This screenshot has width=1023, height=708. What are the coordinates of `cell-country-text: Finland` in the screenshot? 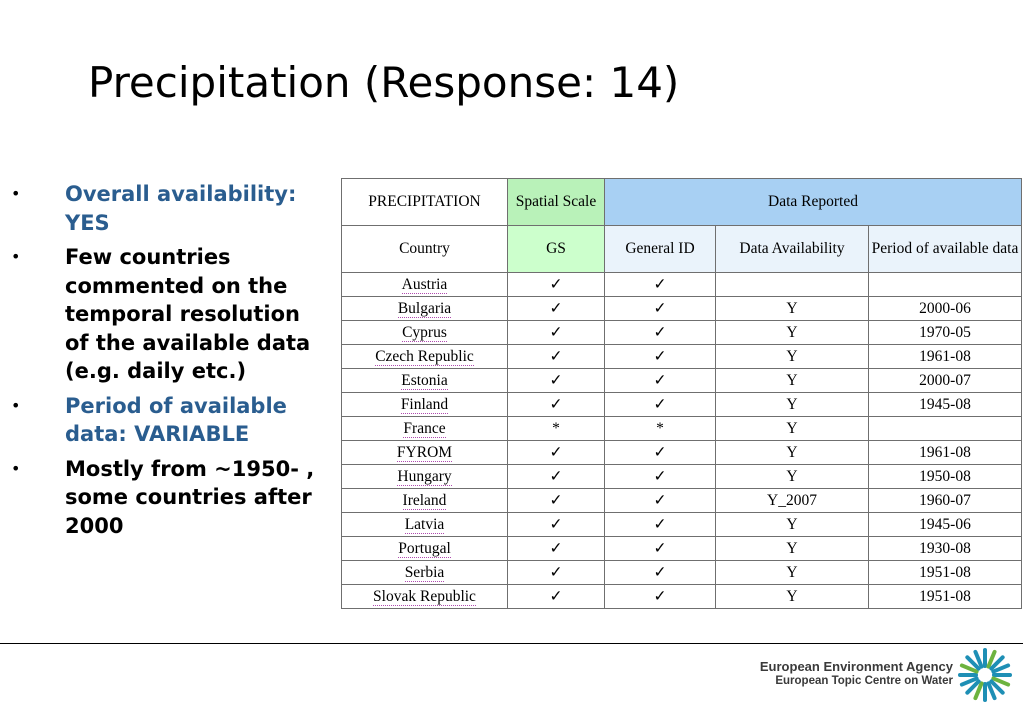 It's located at (424, 404).